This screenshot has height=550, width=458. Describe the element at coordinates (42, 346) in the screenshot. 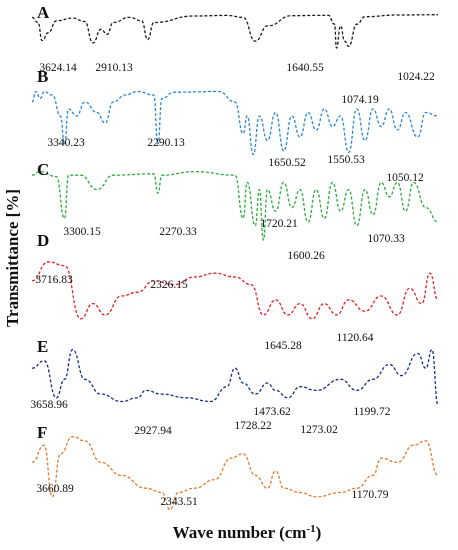

I see `panel-label-e: E` at that location.